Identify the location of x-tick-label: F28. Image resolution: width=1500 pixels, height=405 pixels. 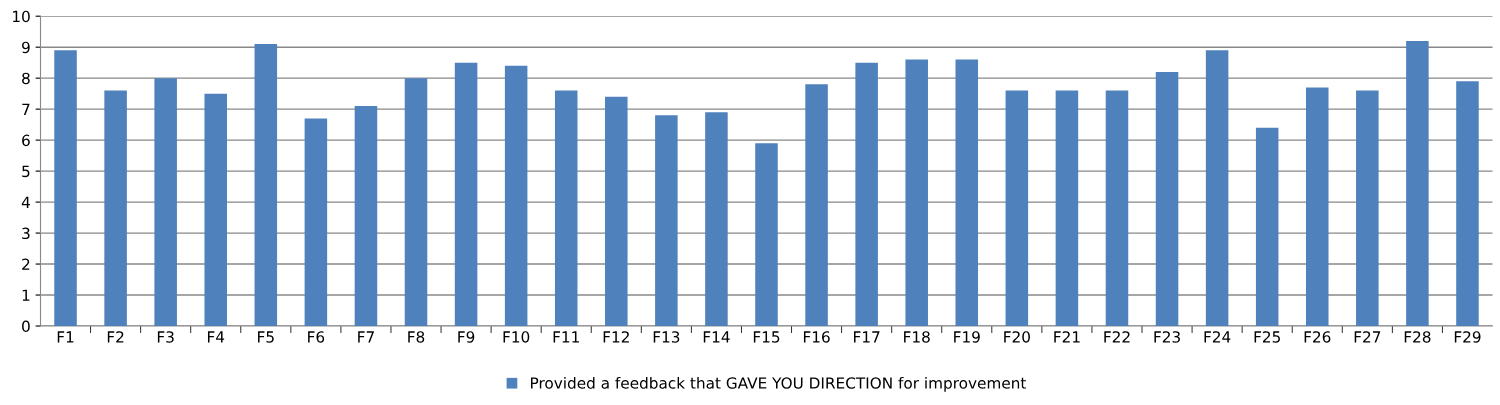
(1417, 337).